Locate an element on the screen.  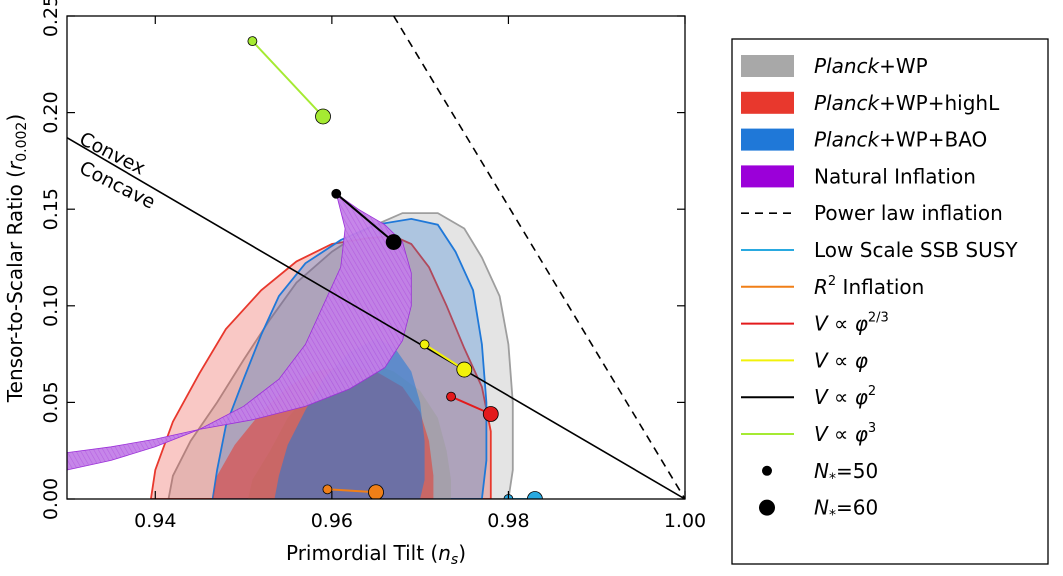
legend-entry: R2 Inflation is located at coordinates (832, 286).